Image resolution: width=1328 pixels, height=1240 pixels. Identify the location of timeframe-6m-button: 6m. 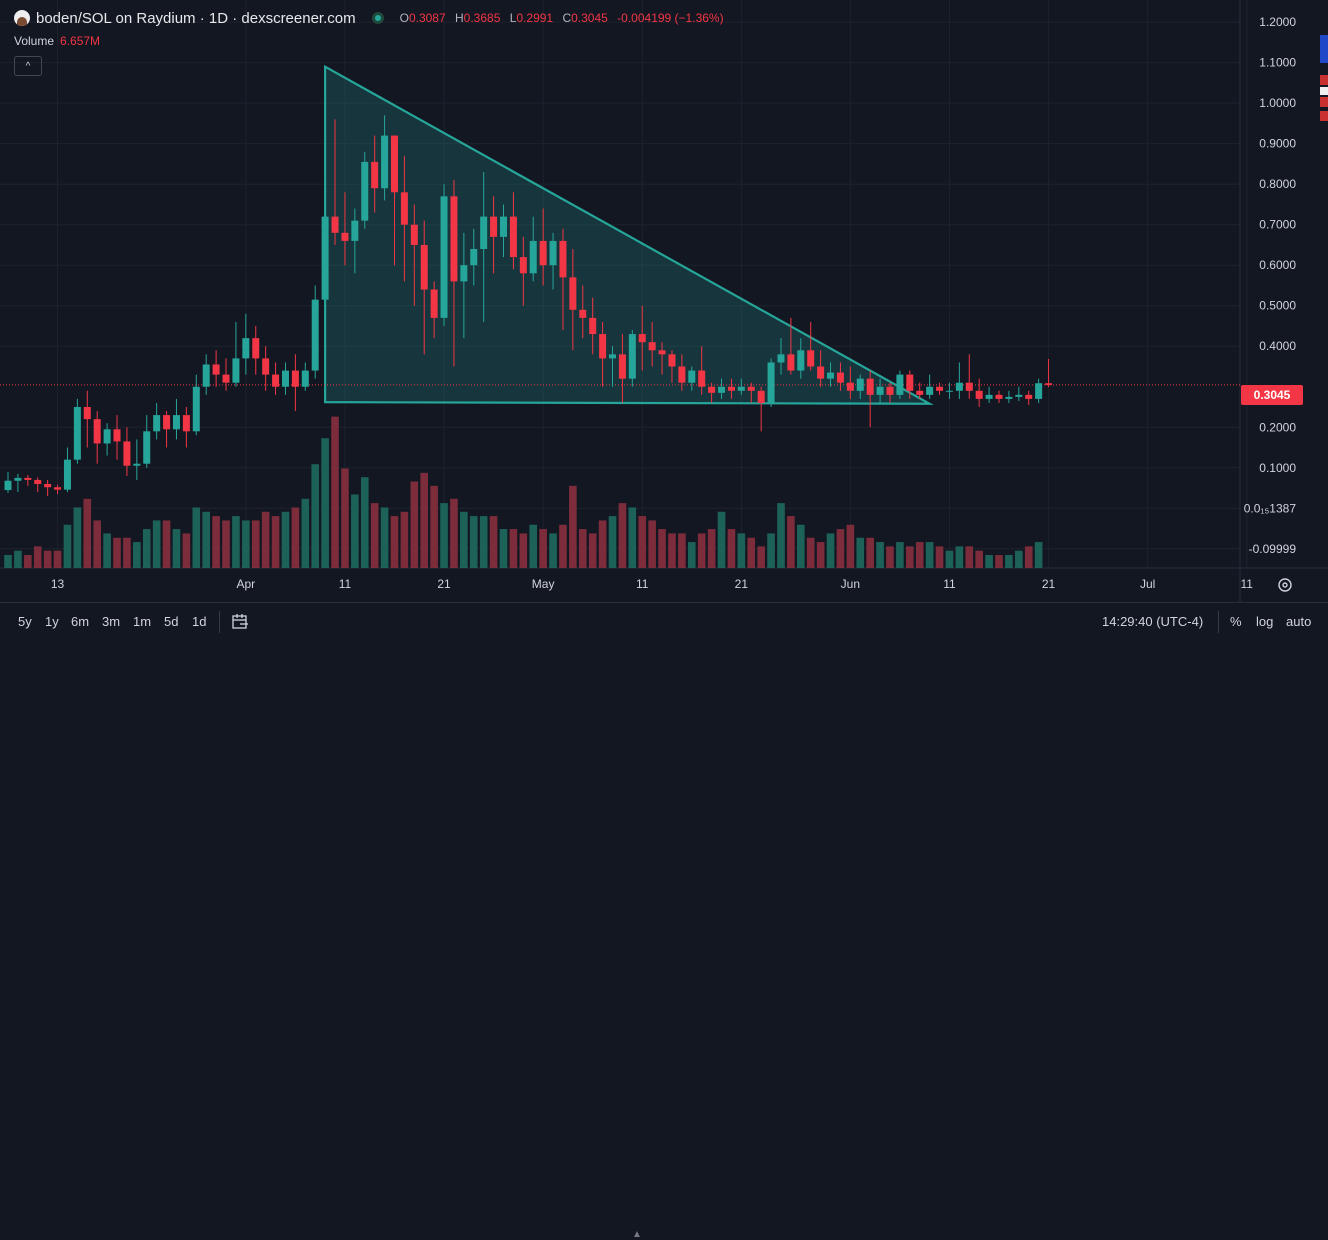
(80, 621).